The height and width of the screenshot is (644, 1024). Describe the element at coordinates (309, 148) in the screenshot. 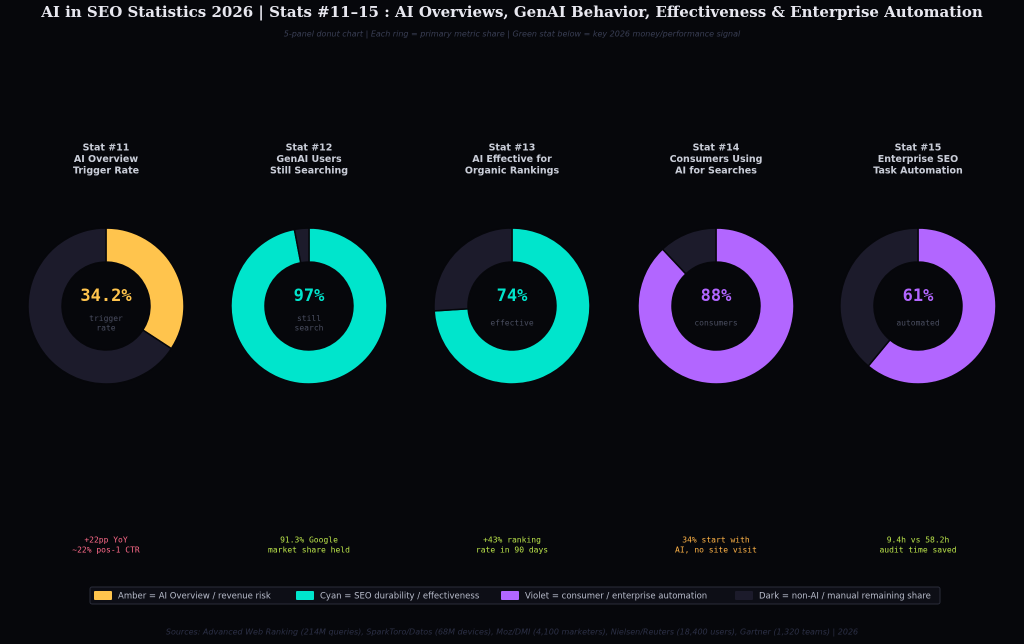

I see `panel-title: Stat #12` at that location.